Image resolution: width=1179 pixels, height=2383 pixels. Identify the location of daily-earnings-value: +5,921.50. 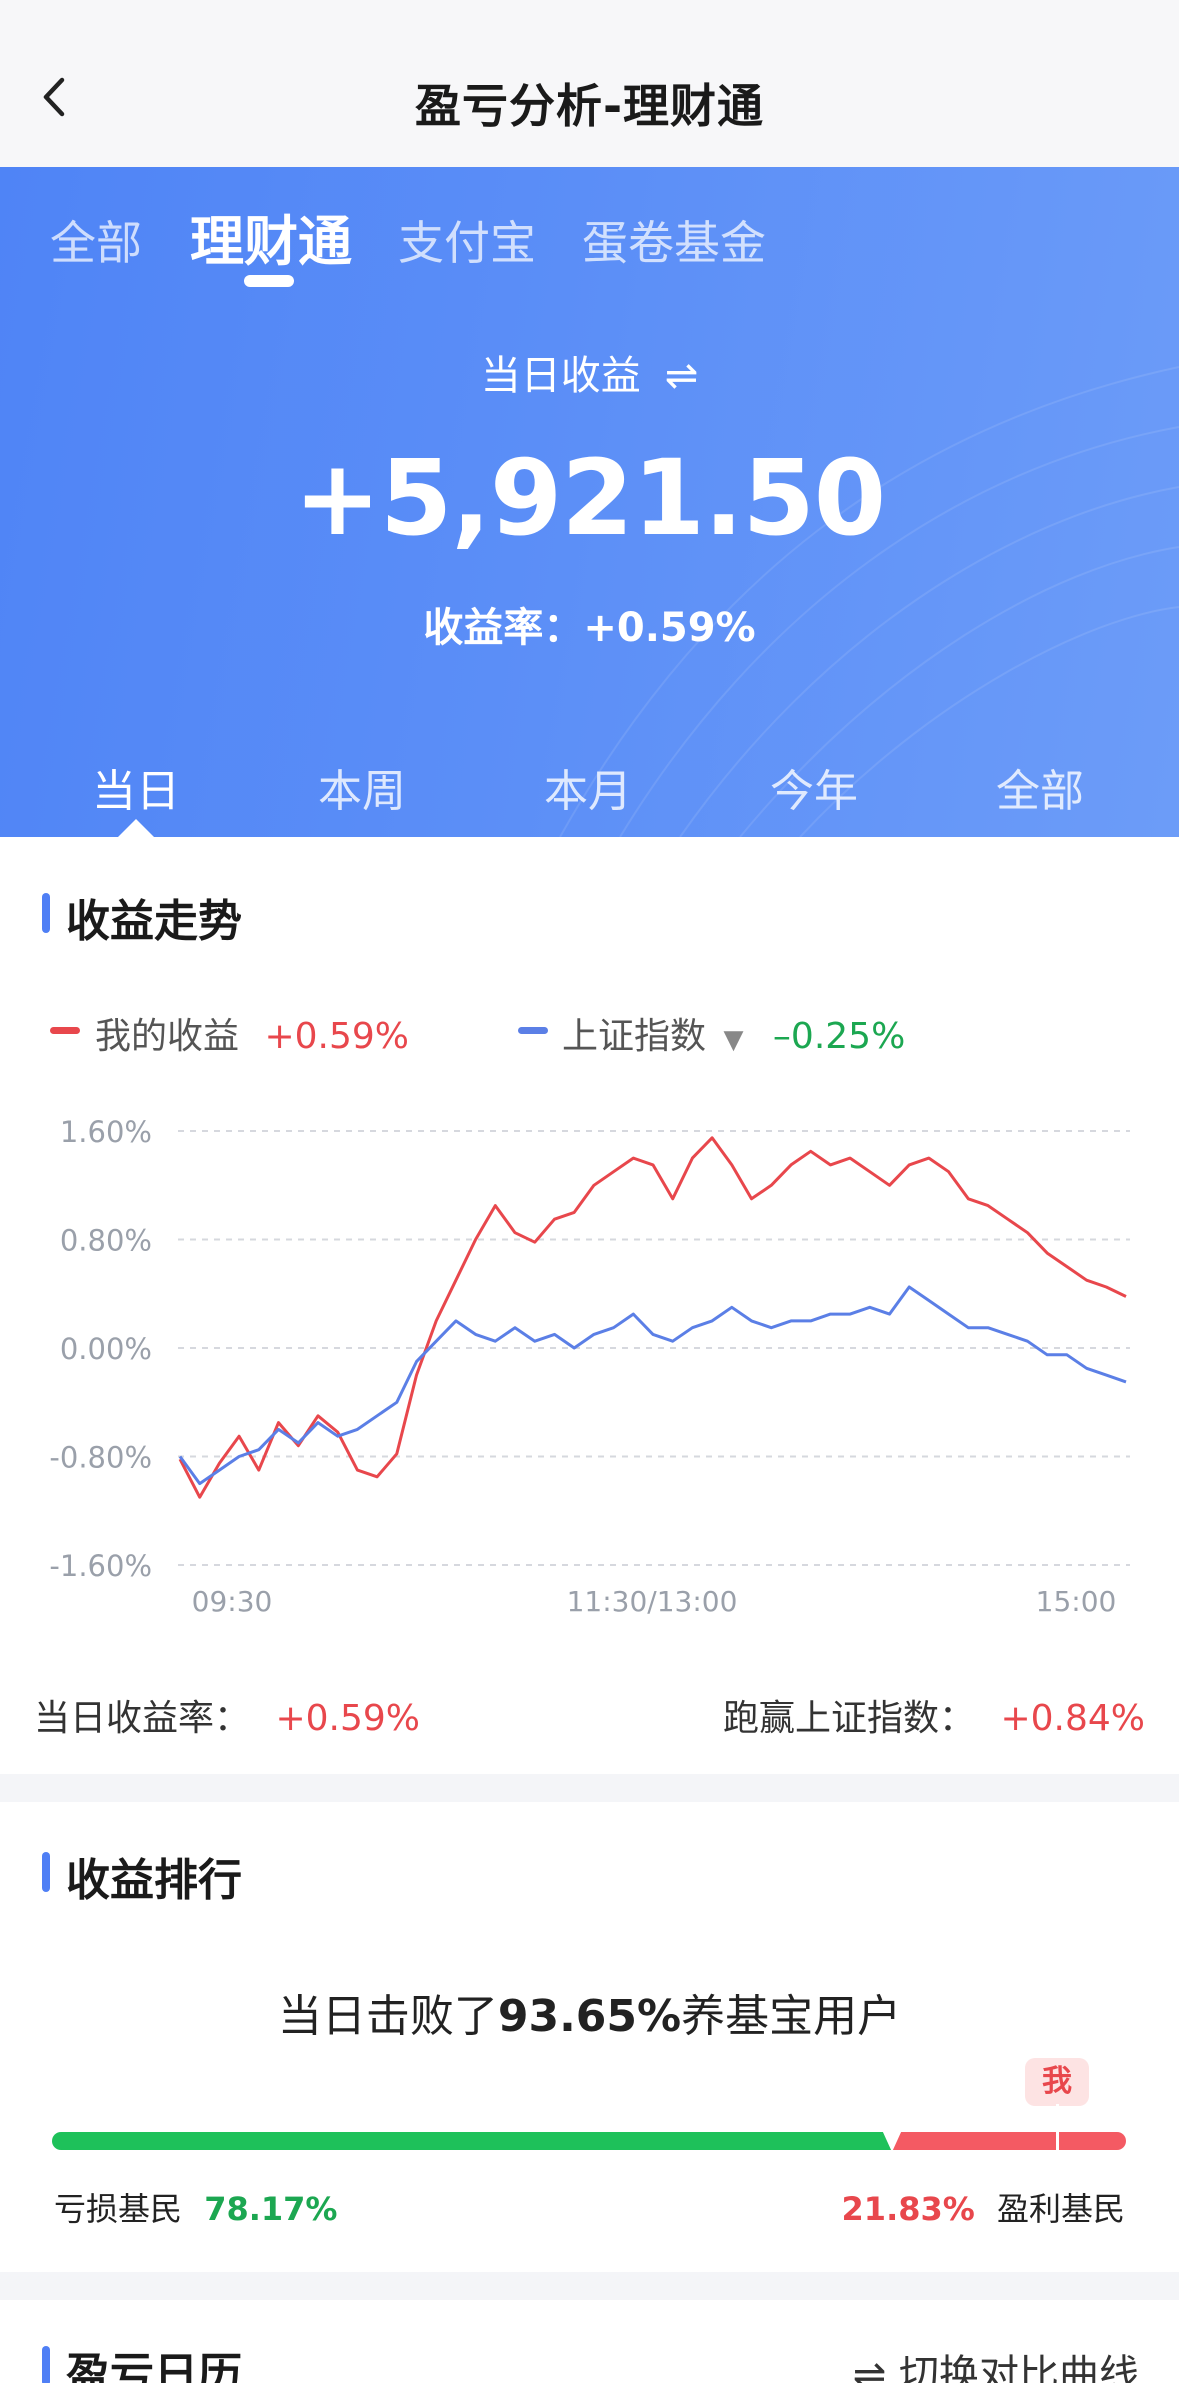
(589, 498).